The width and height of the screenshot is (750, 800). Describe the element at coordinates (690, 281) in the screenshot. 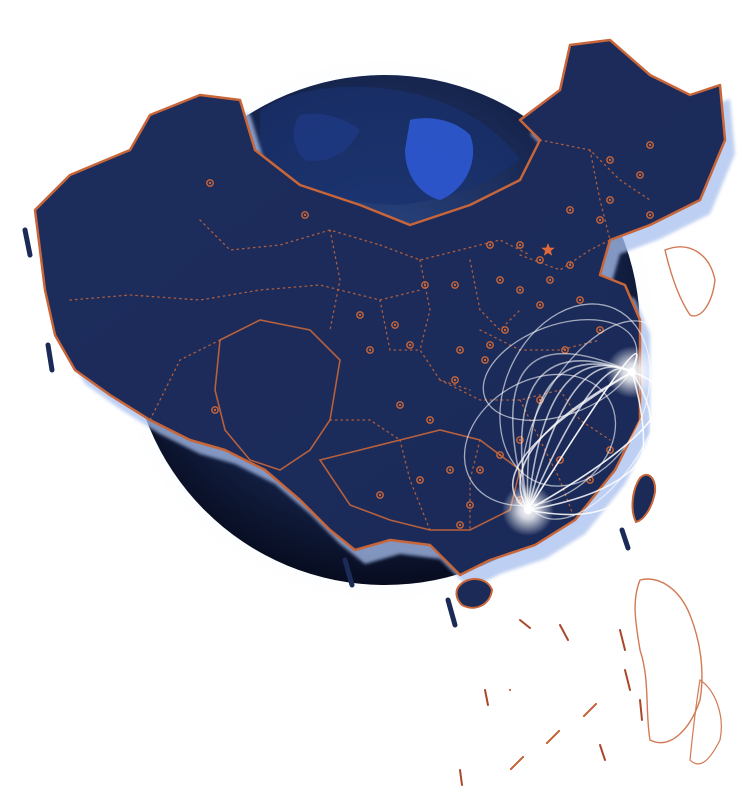

I see `korea-outline` at that location.